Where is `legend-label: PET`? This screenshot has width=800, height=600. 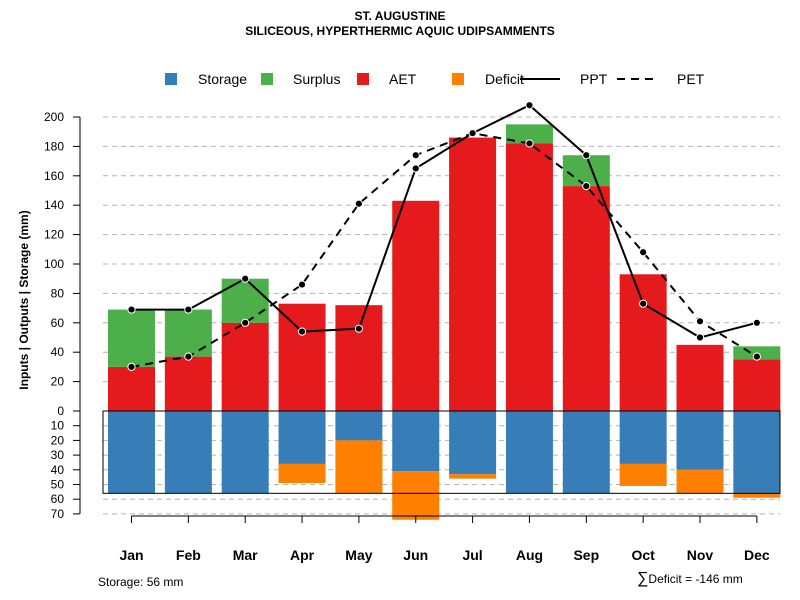
legend-label: PET is located at coordinates (691, 79).